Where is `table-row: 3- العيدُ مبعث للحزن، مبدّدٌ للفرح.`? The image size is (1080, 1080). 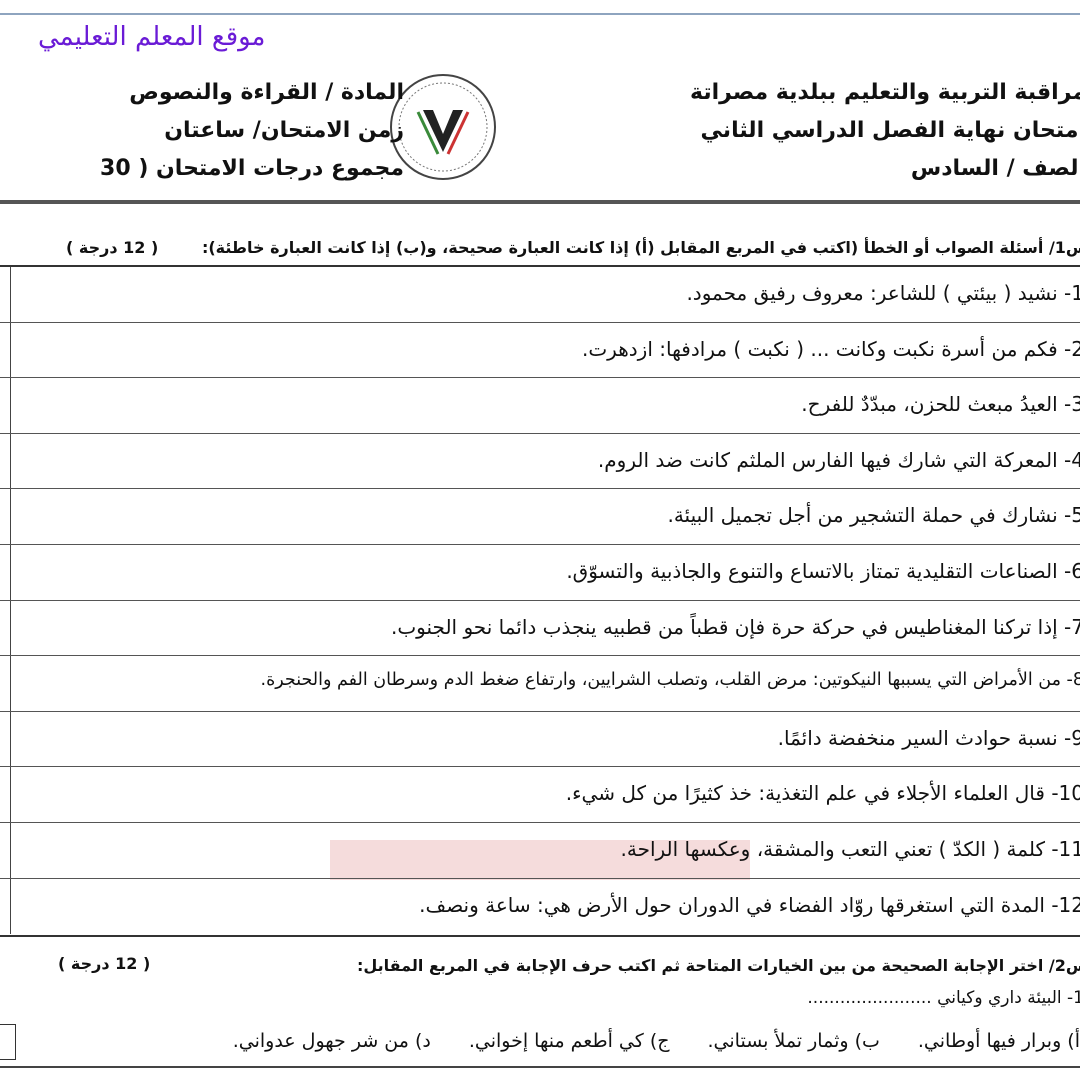
table-row: 3- العيدُ مبعث للحزن، مبدّدٌ للفرح. is located at coordinates (540, 406).